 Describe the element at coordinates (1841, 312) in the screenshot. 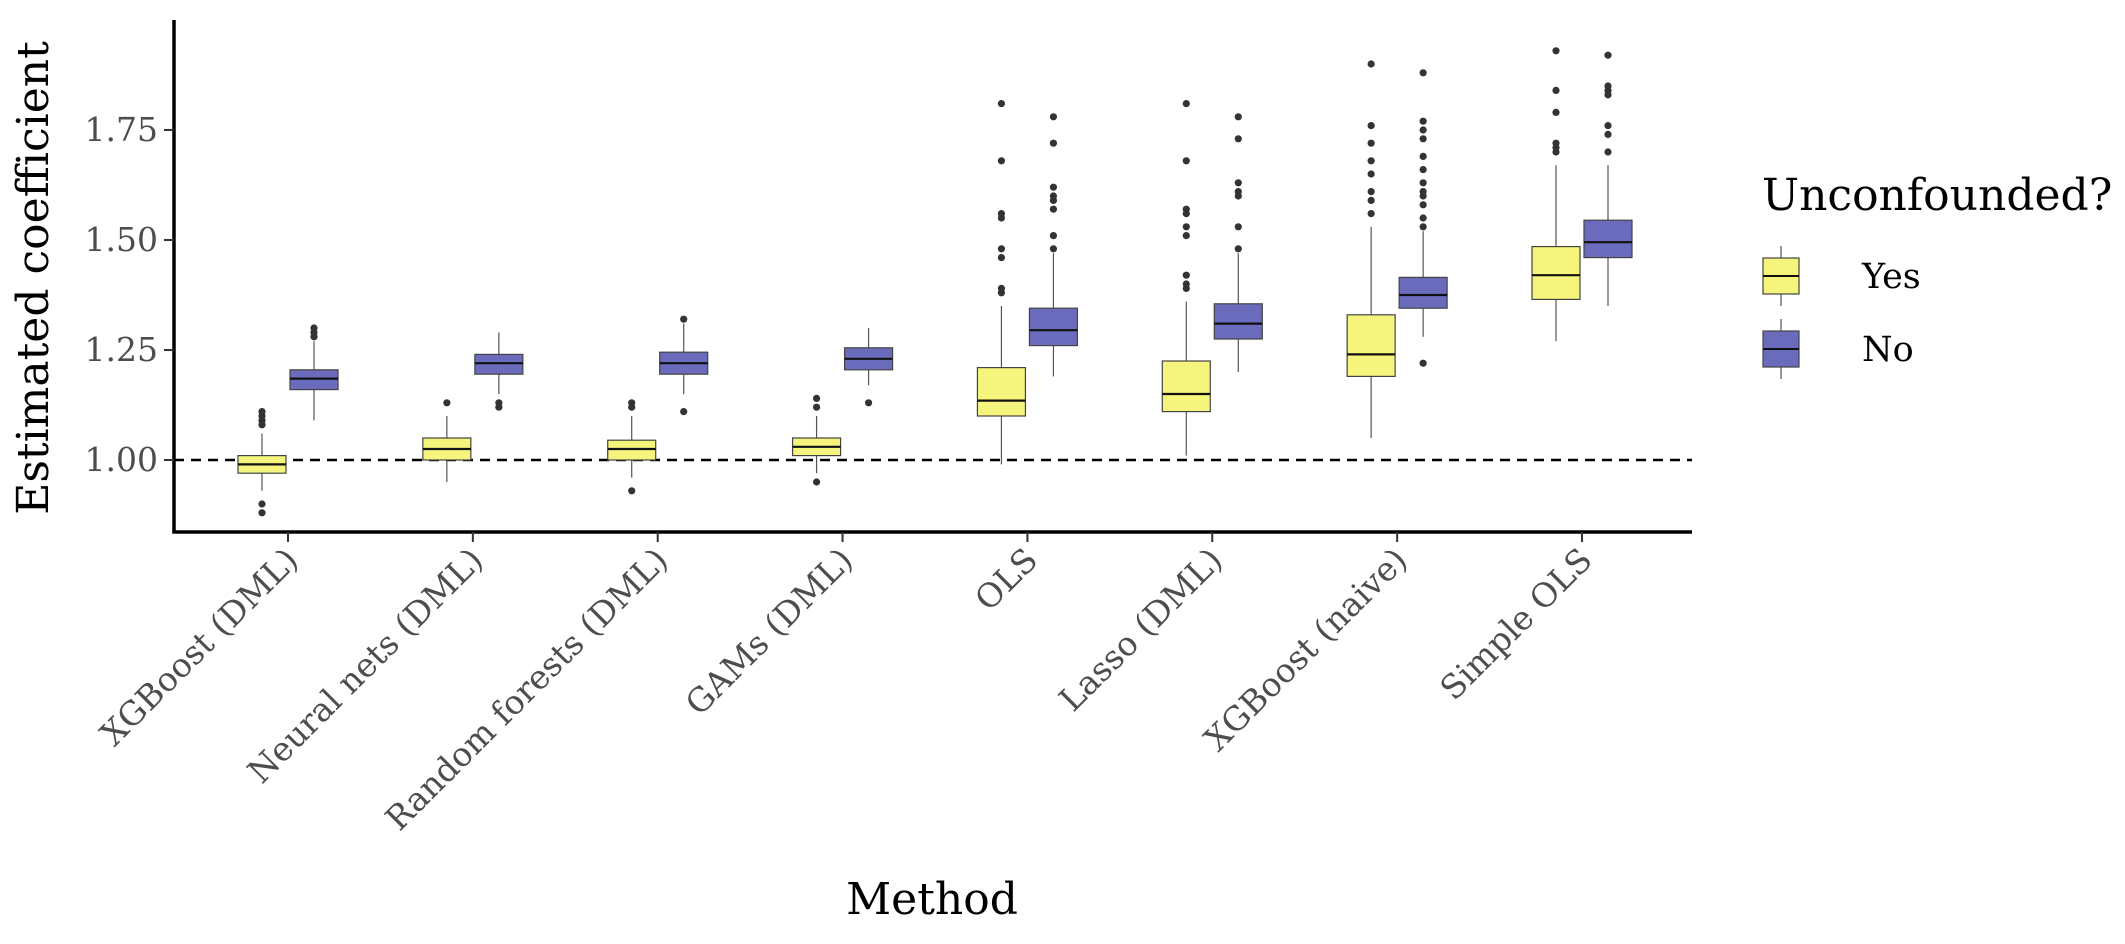

I see `legend-entries: Yes No` at that location.